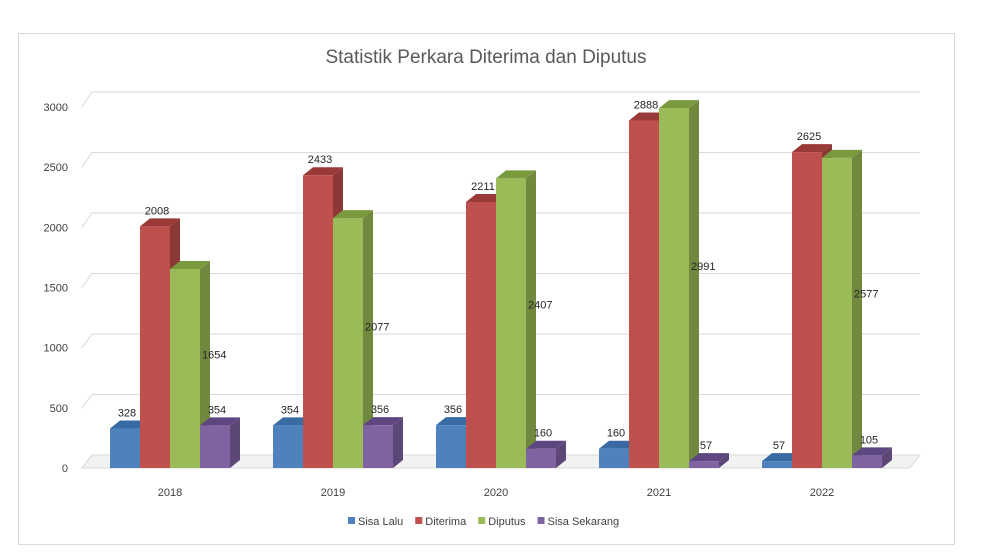 Image resolution: width=981 pixels, height=559 pixels. What do you see at coordinates (646, 105) in the screenshot?
I see `data-label: 2888` at bounding box center [646, 105].